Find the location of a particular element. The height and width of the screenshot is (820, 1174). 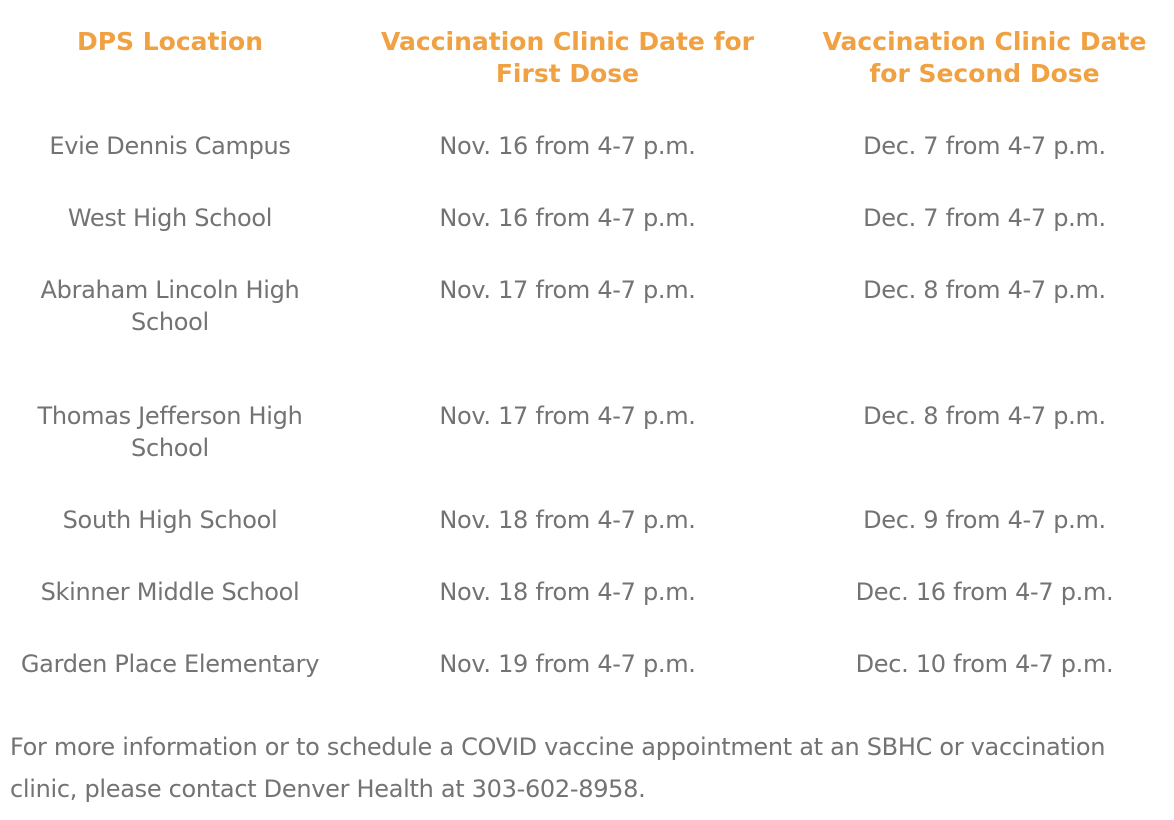

location-cell: Garden Place Elementary is located at coordinates (170, 664).